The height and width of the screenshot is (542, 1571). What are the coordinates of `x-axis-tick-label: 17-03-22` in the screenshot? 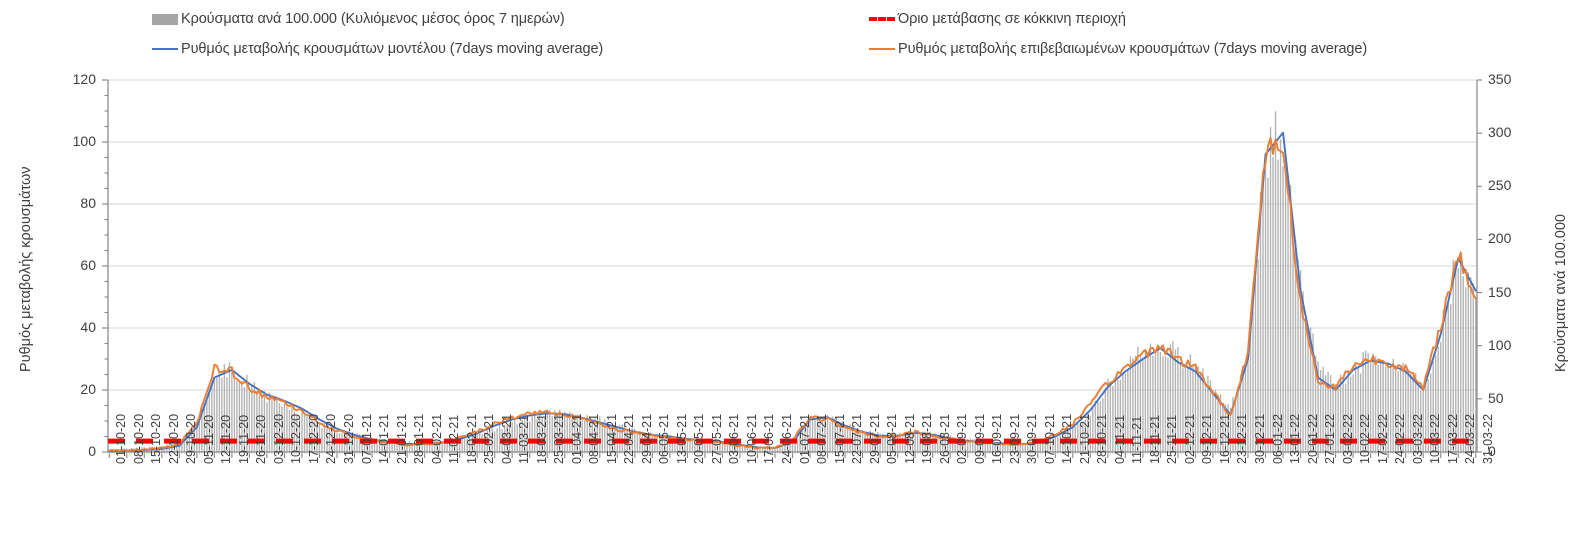 It's located at (1452, 438).